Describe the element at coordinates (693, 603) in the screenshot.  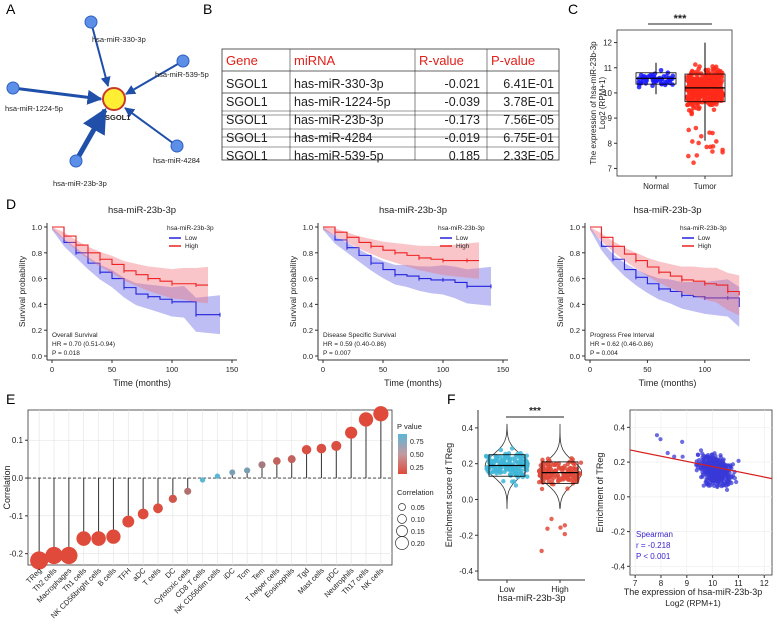
I see `scatter-xlabel2: Log2 (RPM+1)` at that location.